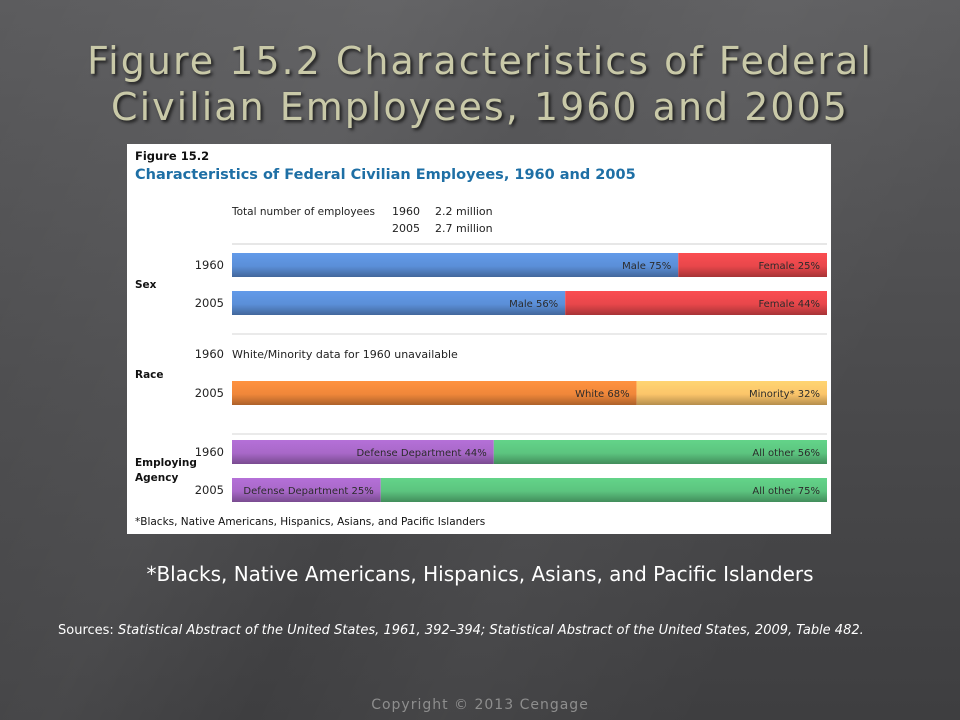 The height and width of the screenshot is (720, 960). Describe the element at coordinates (646, 266) in the screenshot. I see `bar-data-label: Male 75%` at that location.